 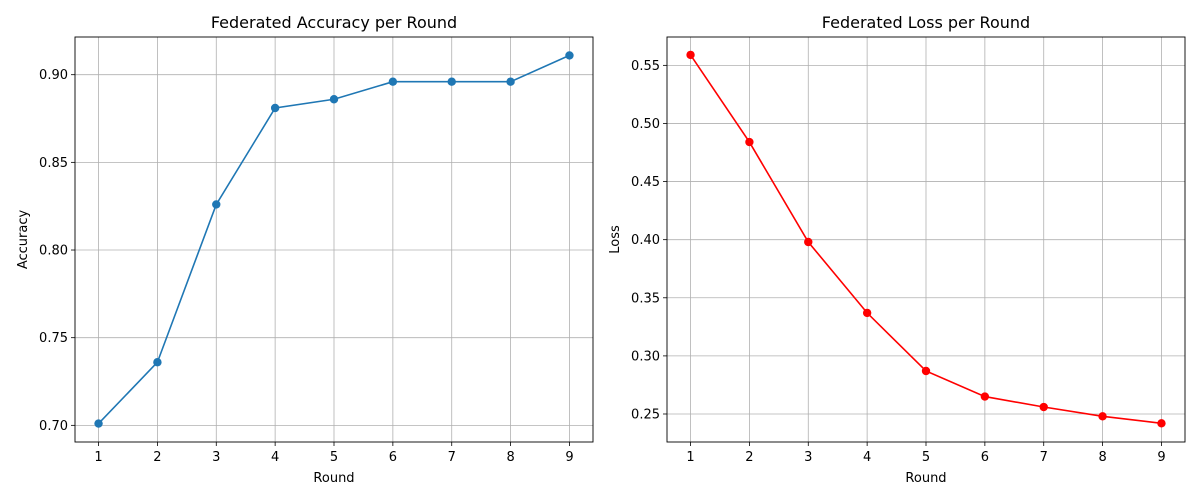 What do you see at coordinates (645, 124) in the screenshot?
I see `y-tick-label: 0.50` at bounding box center [645, 124].